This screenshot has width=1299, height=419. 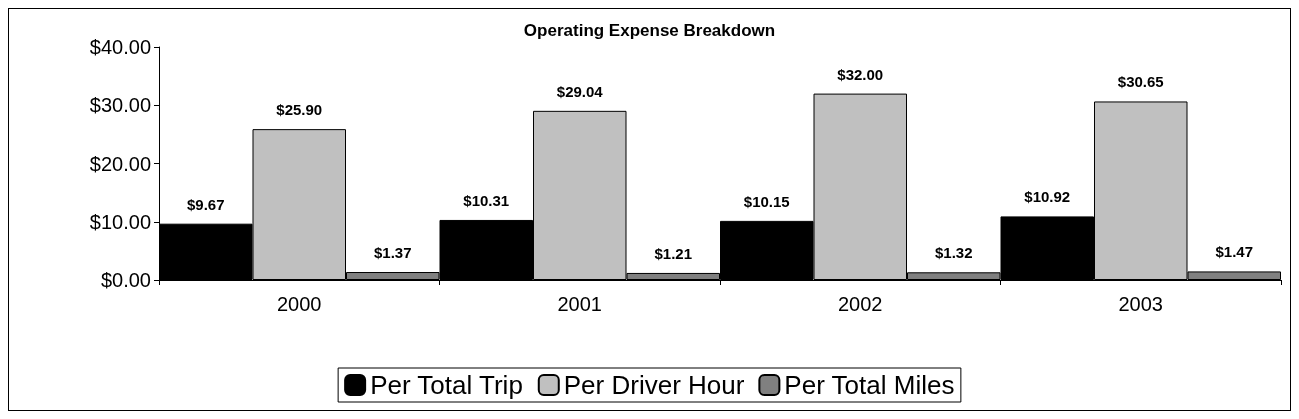 What do you see at coordinates (1140, 82) in the screenshot?
I see `text: $30.65` at bounding box center [1140, 82].